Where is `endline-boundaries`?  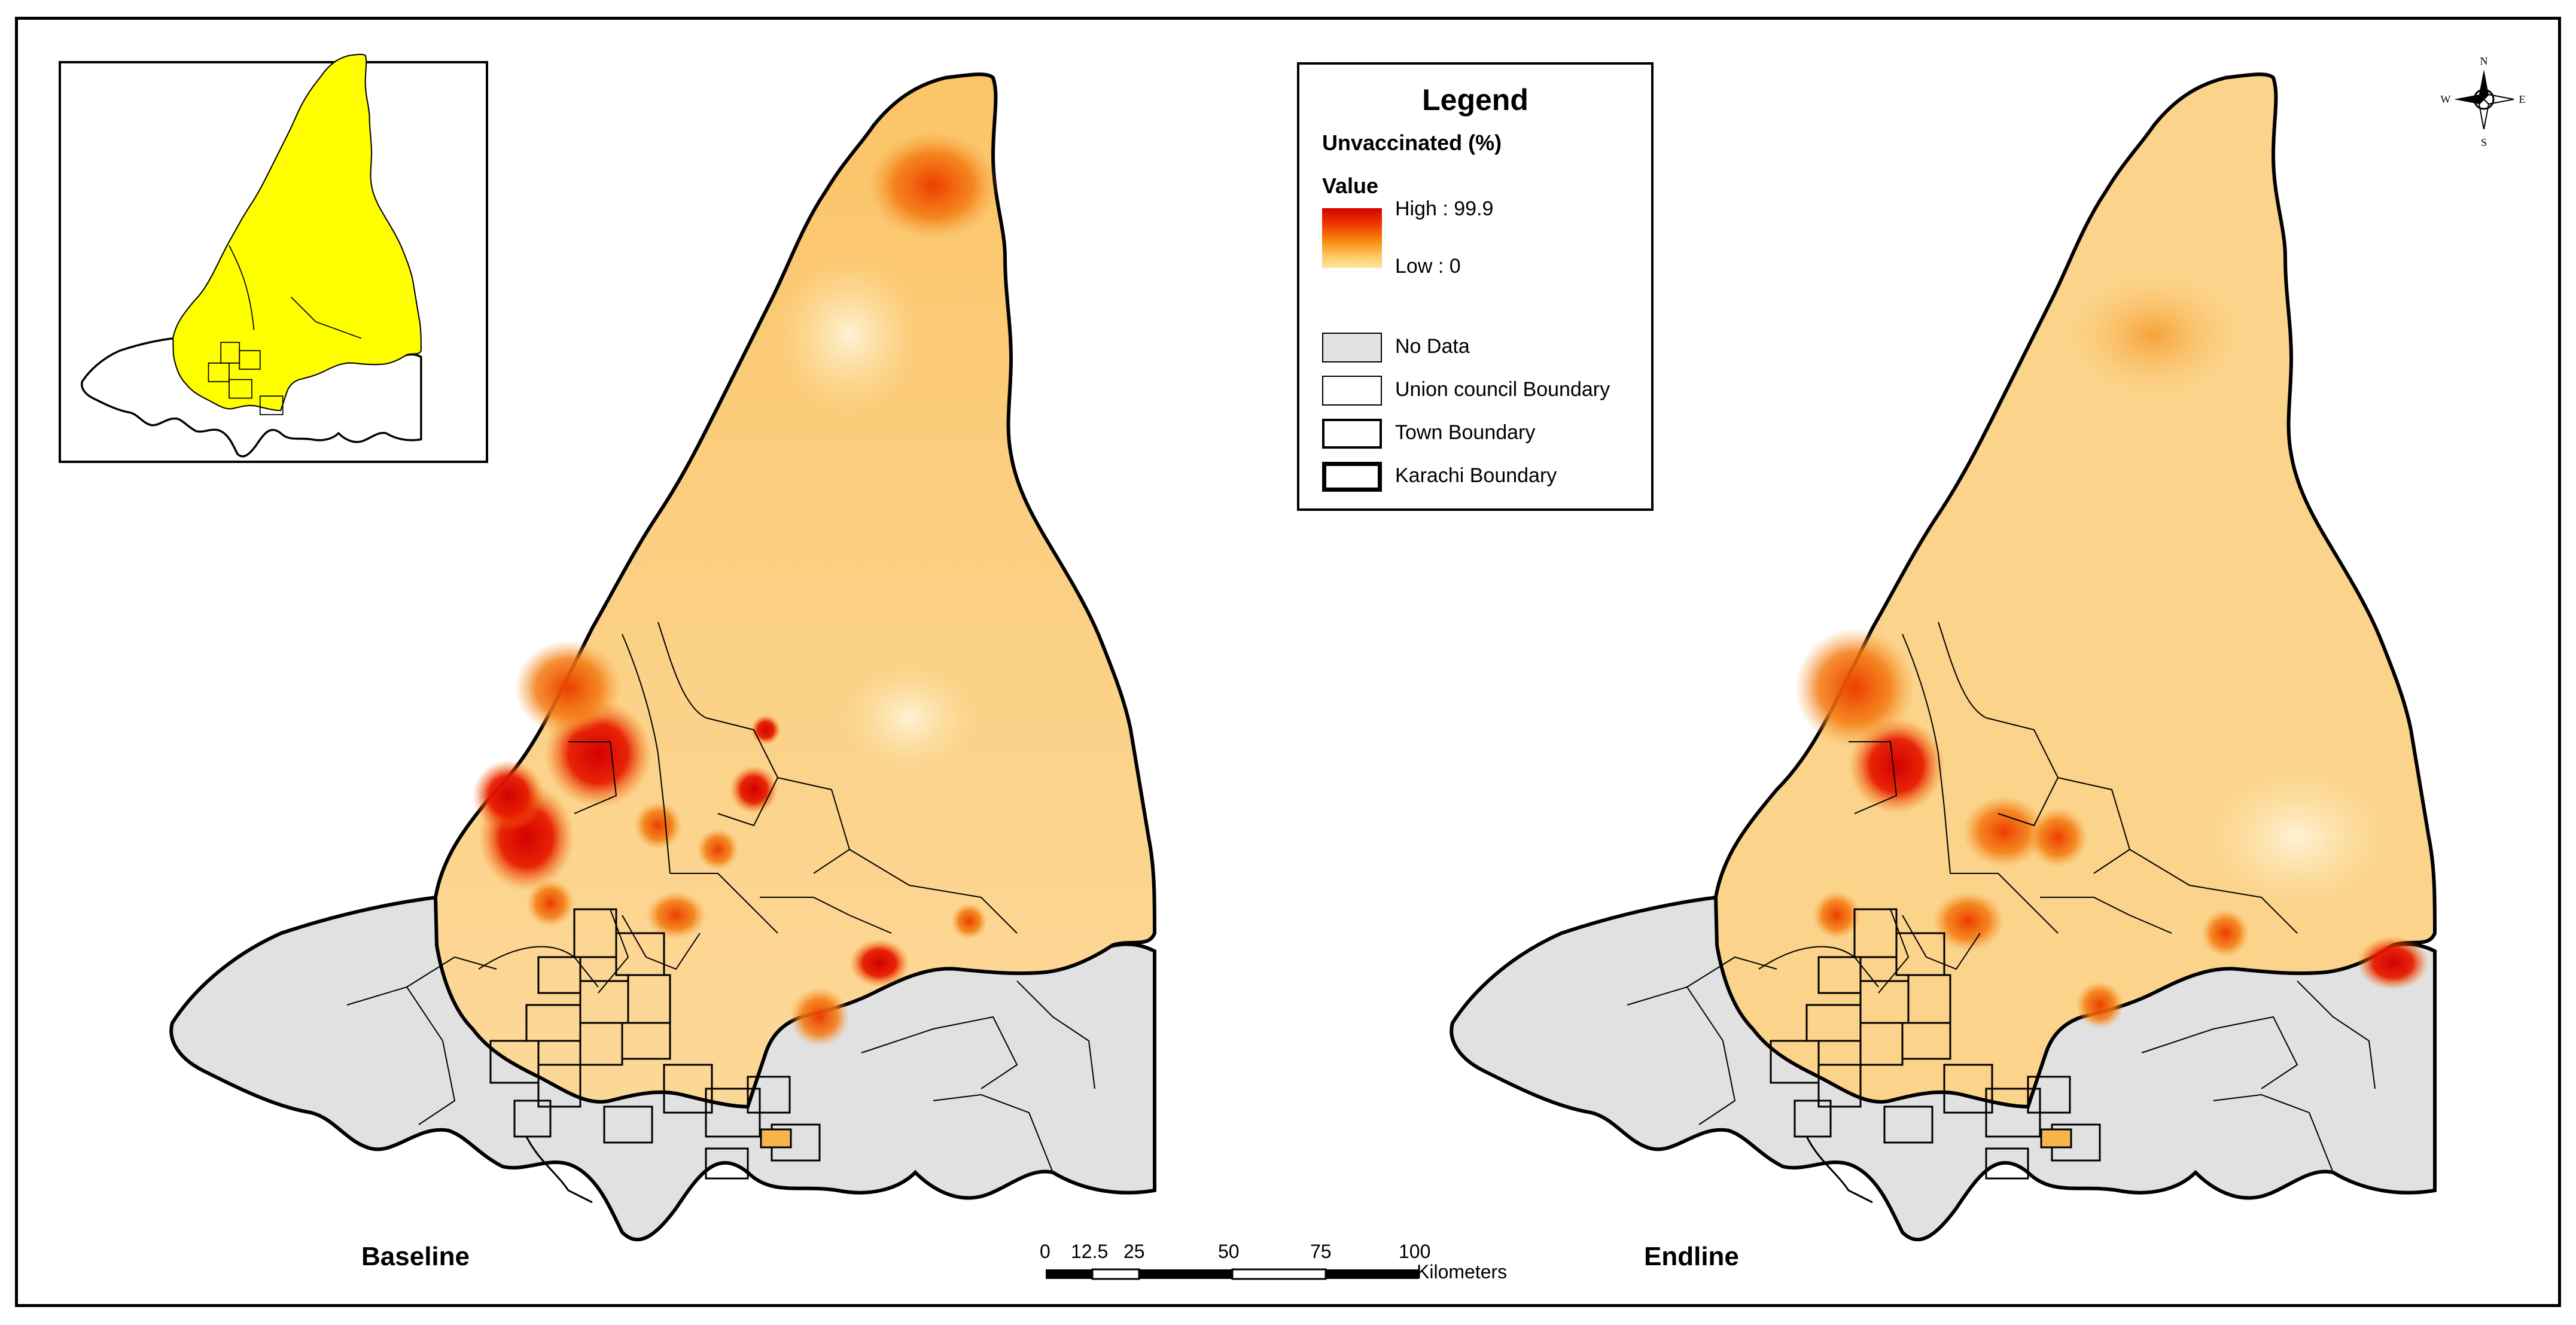
endline-boundaries is located at coordinates (2001, 898).